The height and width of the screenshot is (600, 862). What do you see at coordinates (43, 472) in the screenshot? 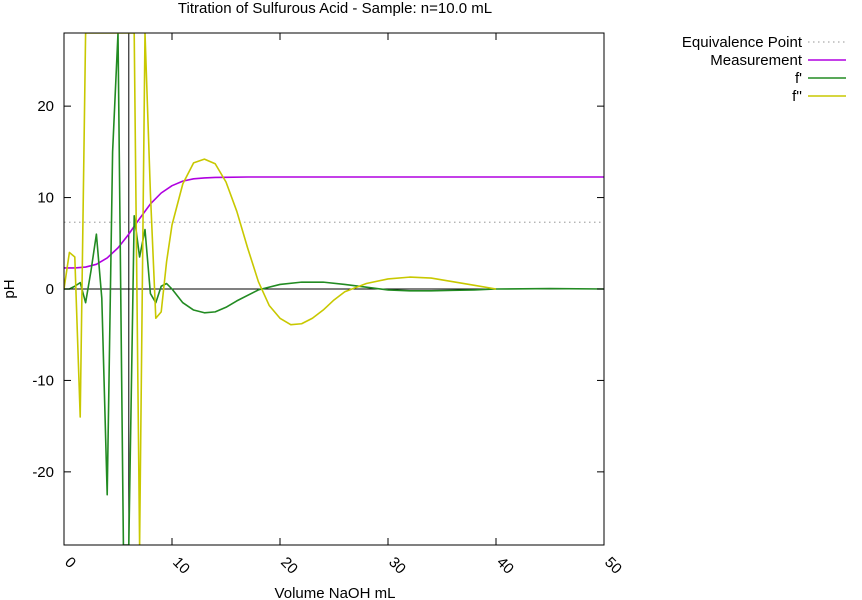
I see `y-tick-label: -20` at bounding box center [43, 472].